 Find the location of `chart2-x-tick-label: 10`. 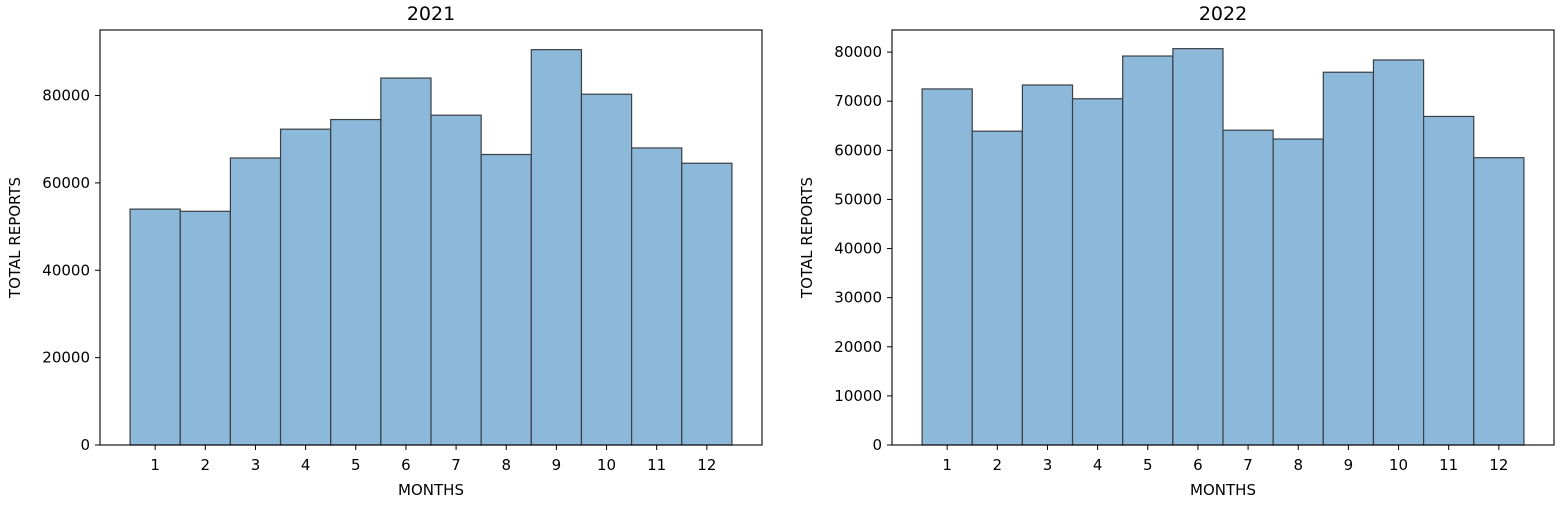

chart2-x-tick-label: 10 is located at coordinates (1398, 465).